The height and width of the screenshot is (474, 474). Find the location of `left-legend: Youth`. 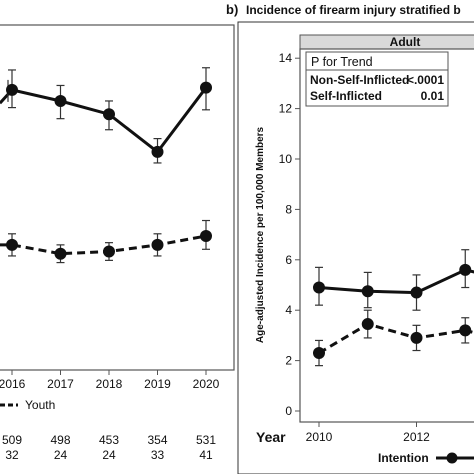

left-legend: Youth is located at coordinates (27, 405).